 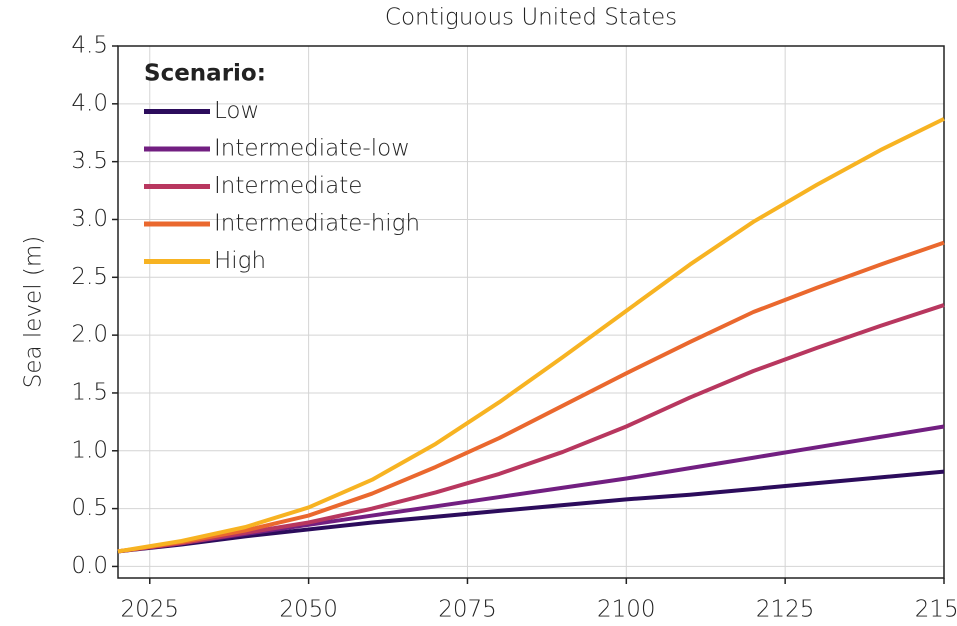 I want to click on y-tick-label: 2.0, so click(x=89, y=335).